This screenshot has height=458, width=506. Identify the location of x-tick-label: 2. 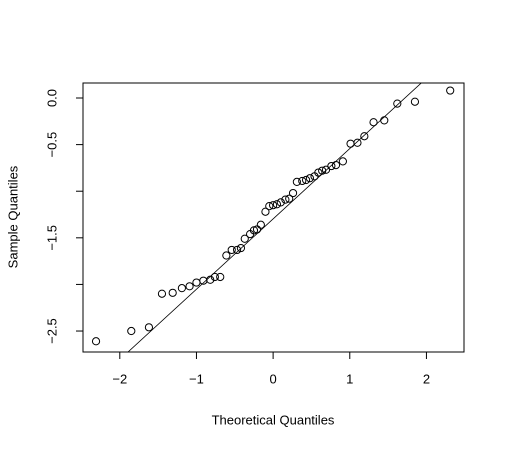
(426, 378).